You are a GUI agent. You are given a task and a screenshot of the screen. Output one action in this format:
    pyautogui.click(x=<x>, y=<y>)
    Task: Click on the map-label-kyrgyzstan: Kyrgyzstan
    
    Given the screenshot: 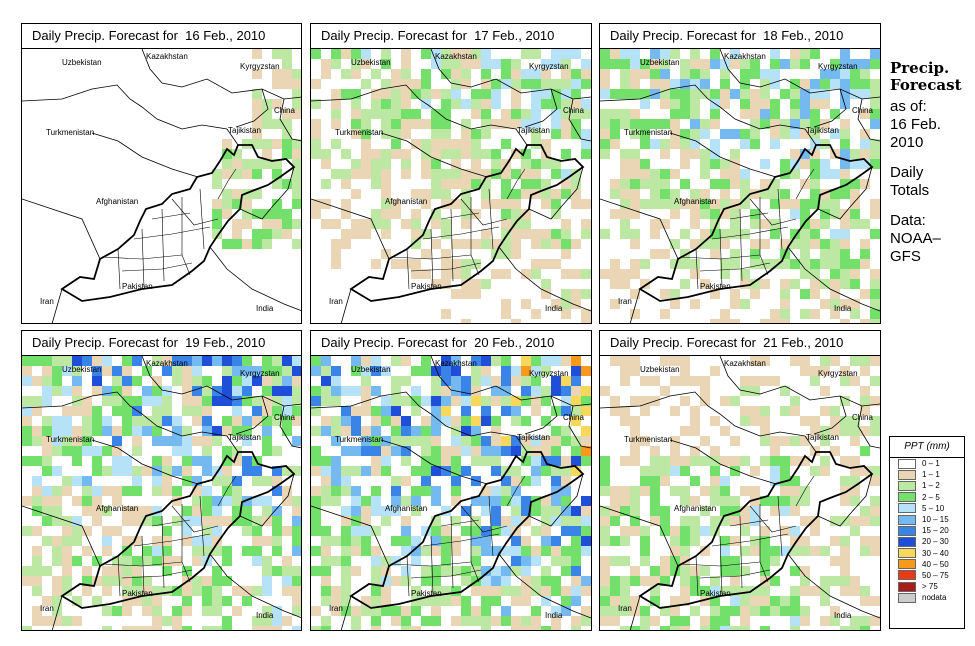 What is the action you would take?
    pyautogui.click(x=549, y=373)
    